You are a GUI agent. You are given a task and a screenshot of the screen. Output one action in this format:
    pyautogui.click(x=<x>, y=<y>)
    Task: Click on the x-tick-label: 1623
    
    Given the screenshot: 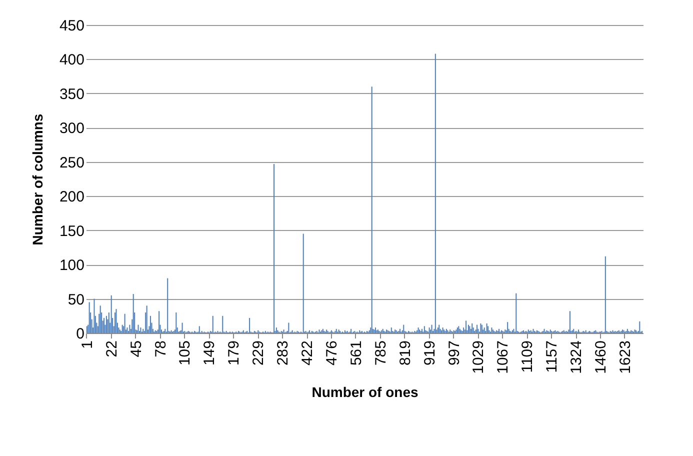 What is the action you would take?
    pyautogui.click(x=625, y=357)
    